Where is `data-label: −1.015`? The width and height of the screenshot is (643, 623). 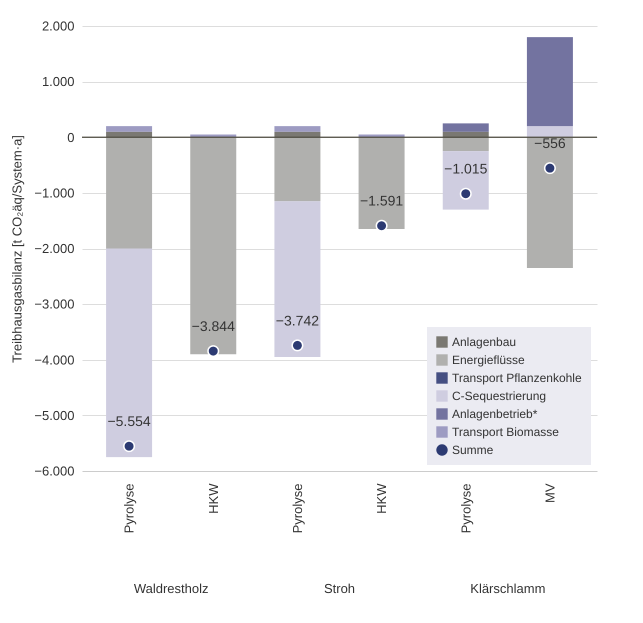 data-label: −1.015 is located at coordinates (466, 168).